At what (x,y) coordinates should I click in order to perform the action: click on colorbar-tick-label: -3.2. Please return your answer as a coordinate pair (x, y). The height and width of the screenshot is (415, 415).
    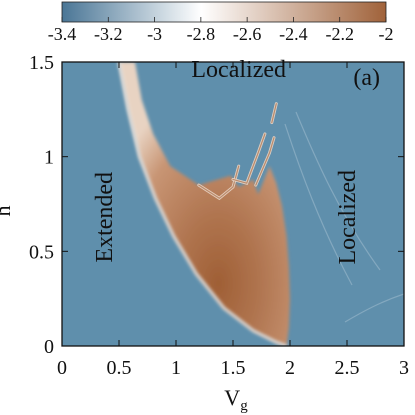
    Looking at the image, I should click on (108, 34).